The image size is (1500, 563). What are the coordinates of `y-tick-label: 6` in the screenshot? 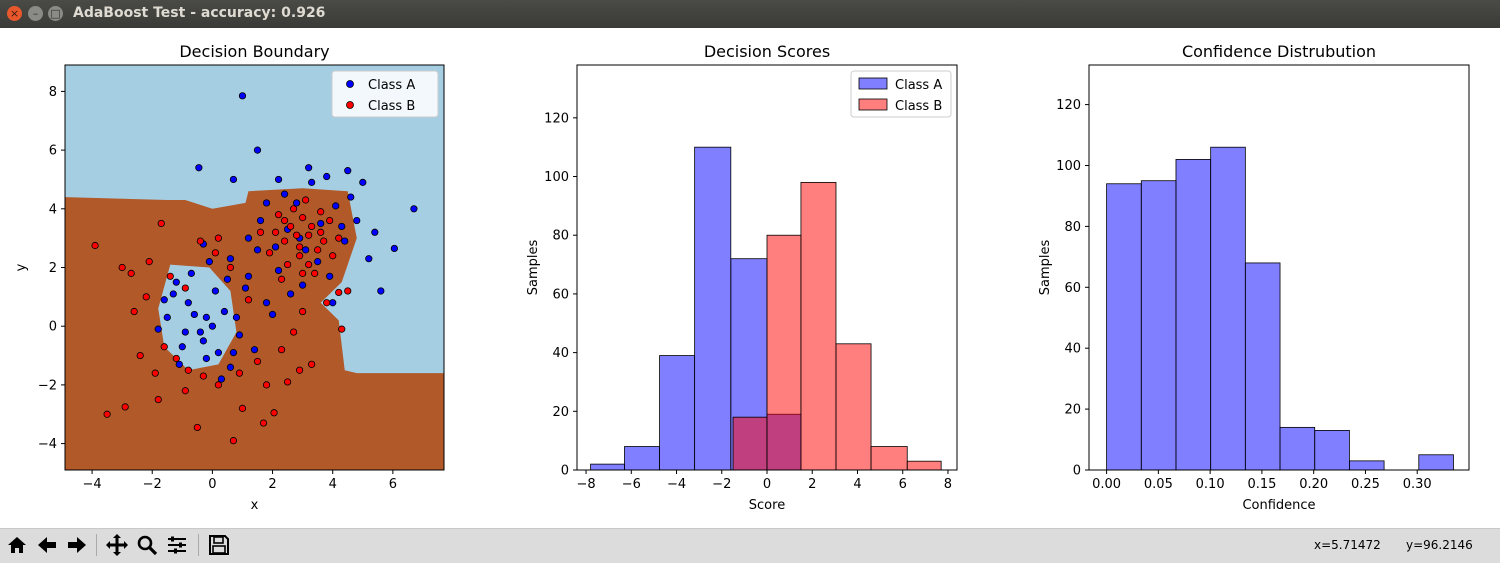 It's located at (53, 151).